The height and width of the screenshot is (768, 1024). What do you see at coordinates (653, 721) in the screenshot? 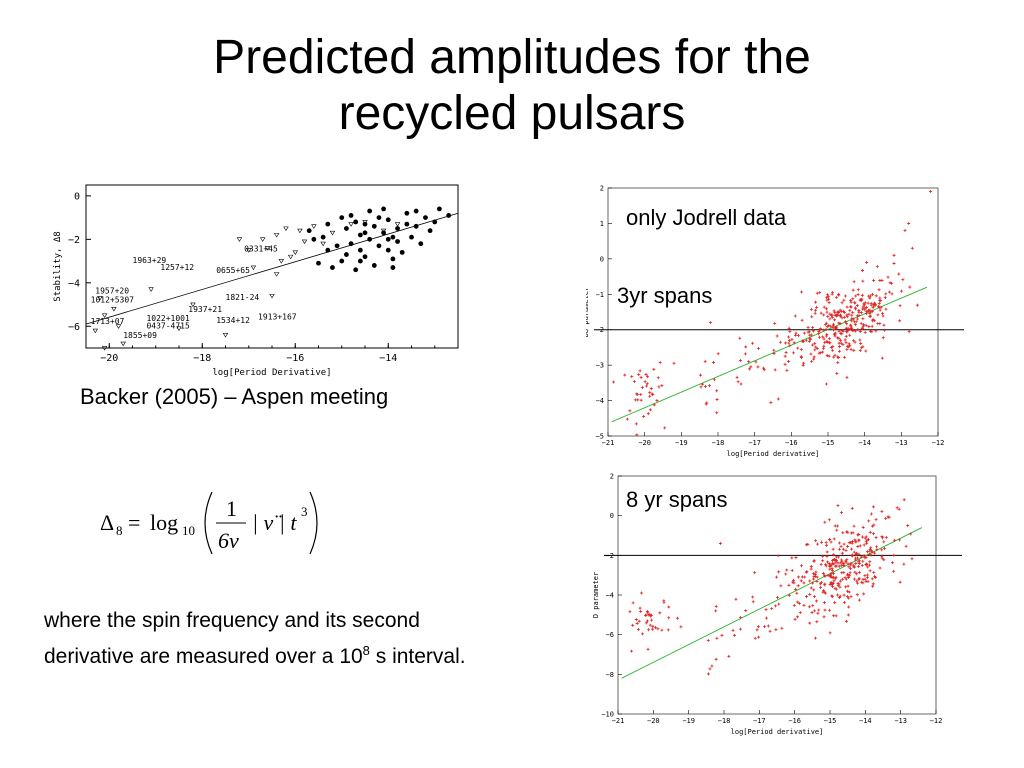
I see `x-tick-label: −20` at bounding box center [653, 721].